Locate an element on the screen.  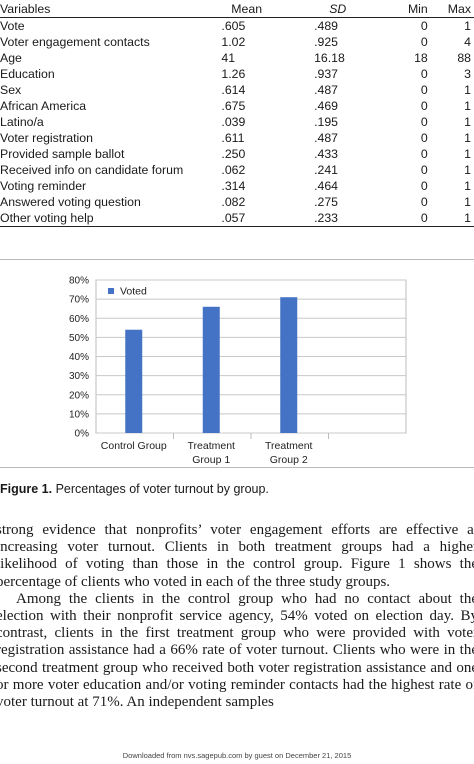
table-cell-sd: .275 is located at coordinates (326, 202).